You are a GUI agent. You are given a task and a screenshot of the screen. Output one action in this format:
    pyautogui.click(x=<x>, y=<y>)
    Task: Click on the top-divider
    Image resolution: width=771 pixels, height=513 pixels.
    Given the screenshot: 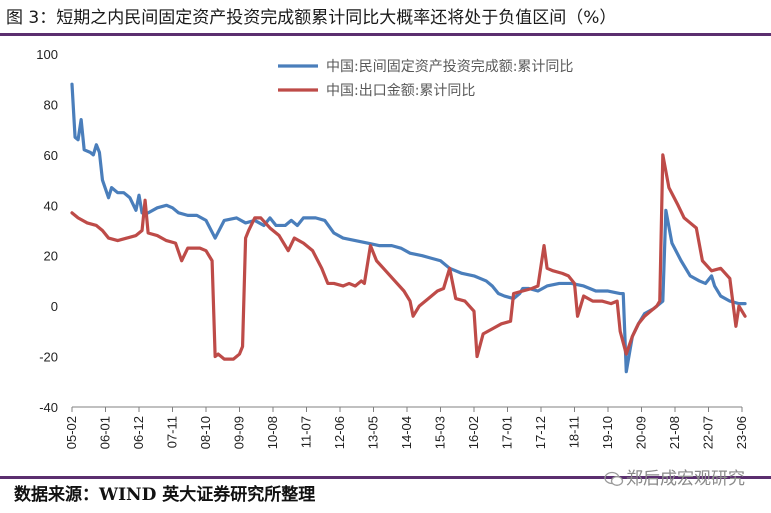 What is the action you would take?
    pyautogui.click(x=385, y=34)
    